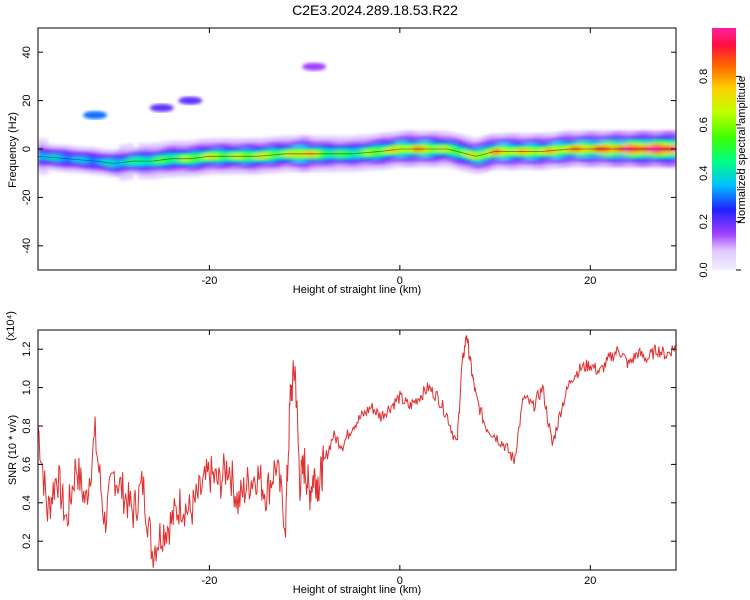 Image resolution: width=750 pixels, height=600 pixels. What do you see at coordinates (357, 590) in the screenshot?
I see `snr-x-label: Height of straight line (km)` at bounding box center [357, 590].